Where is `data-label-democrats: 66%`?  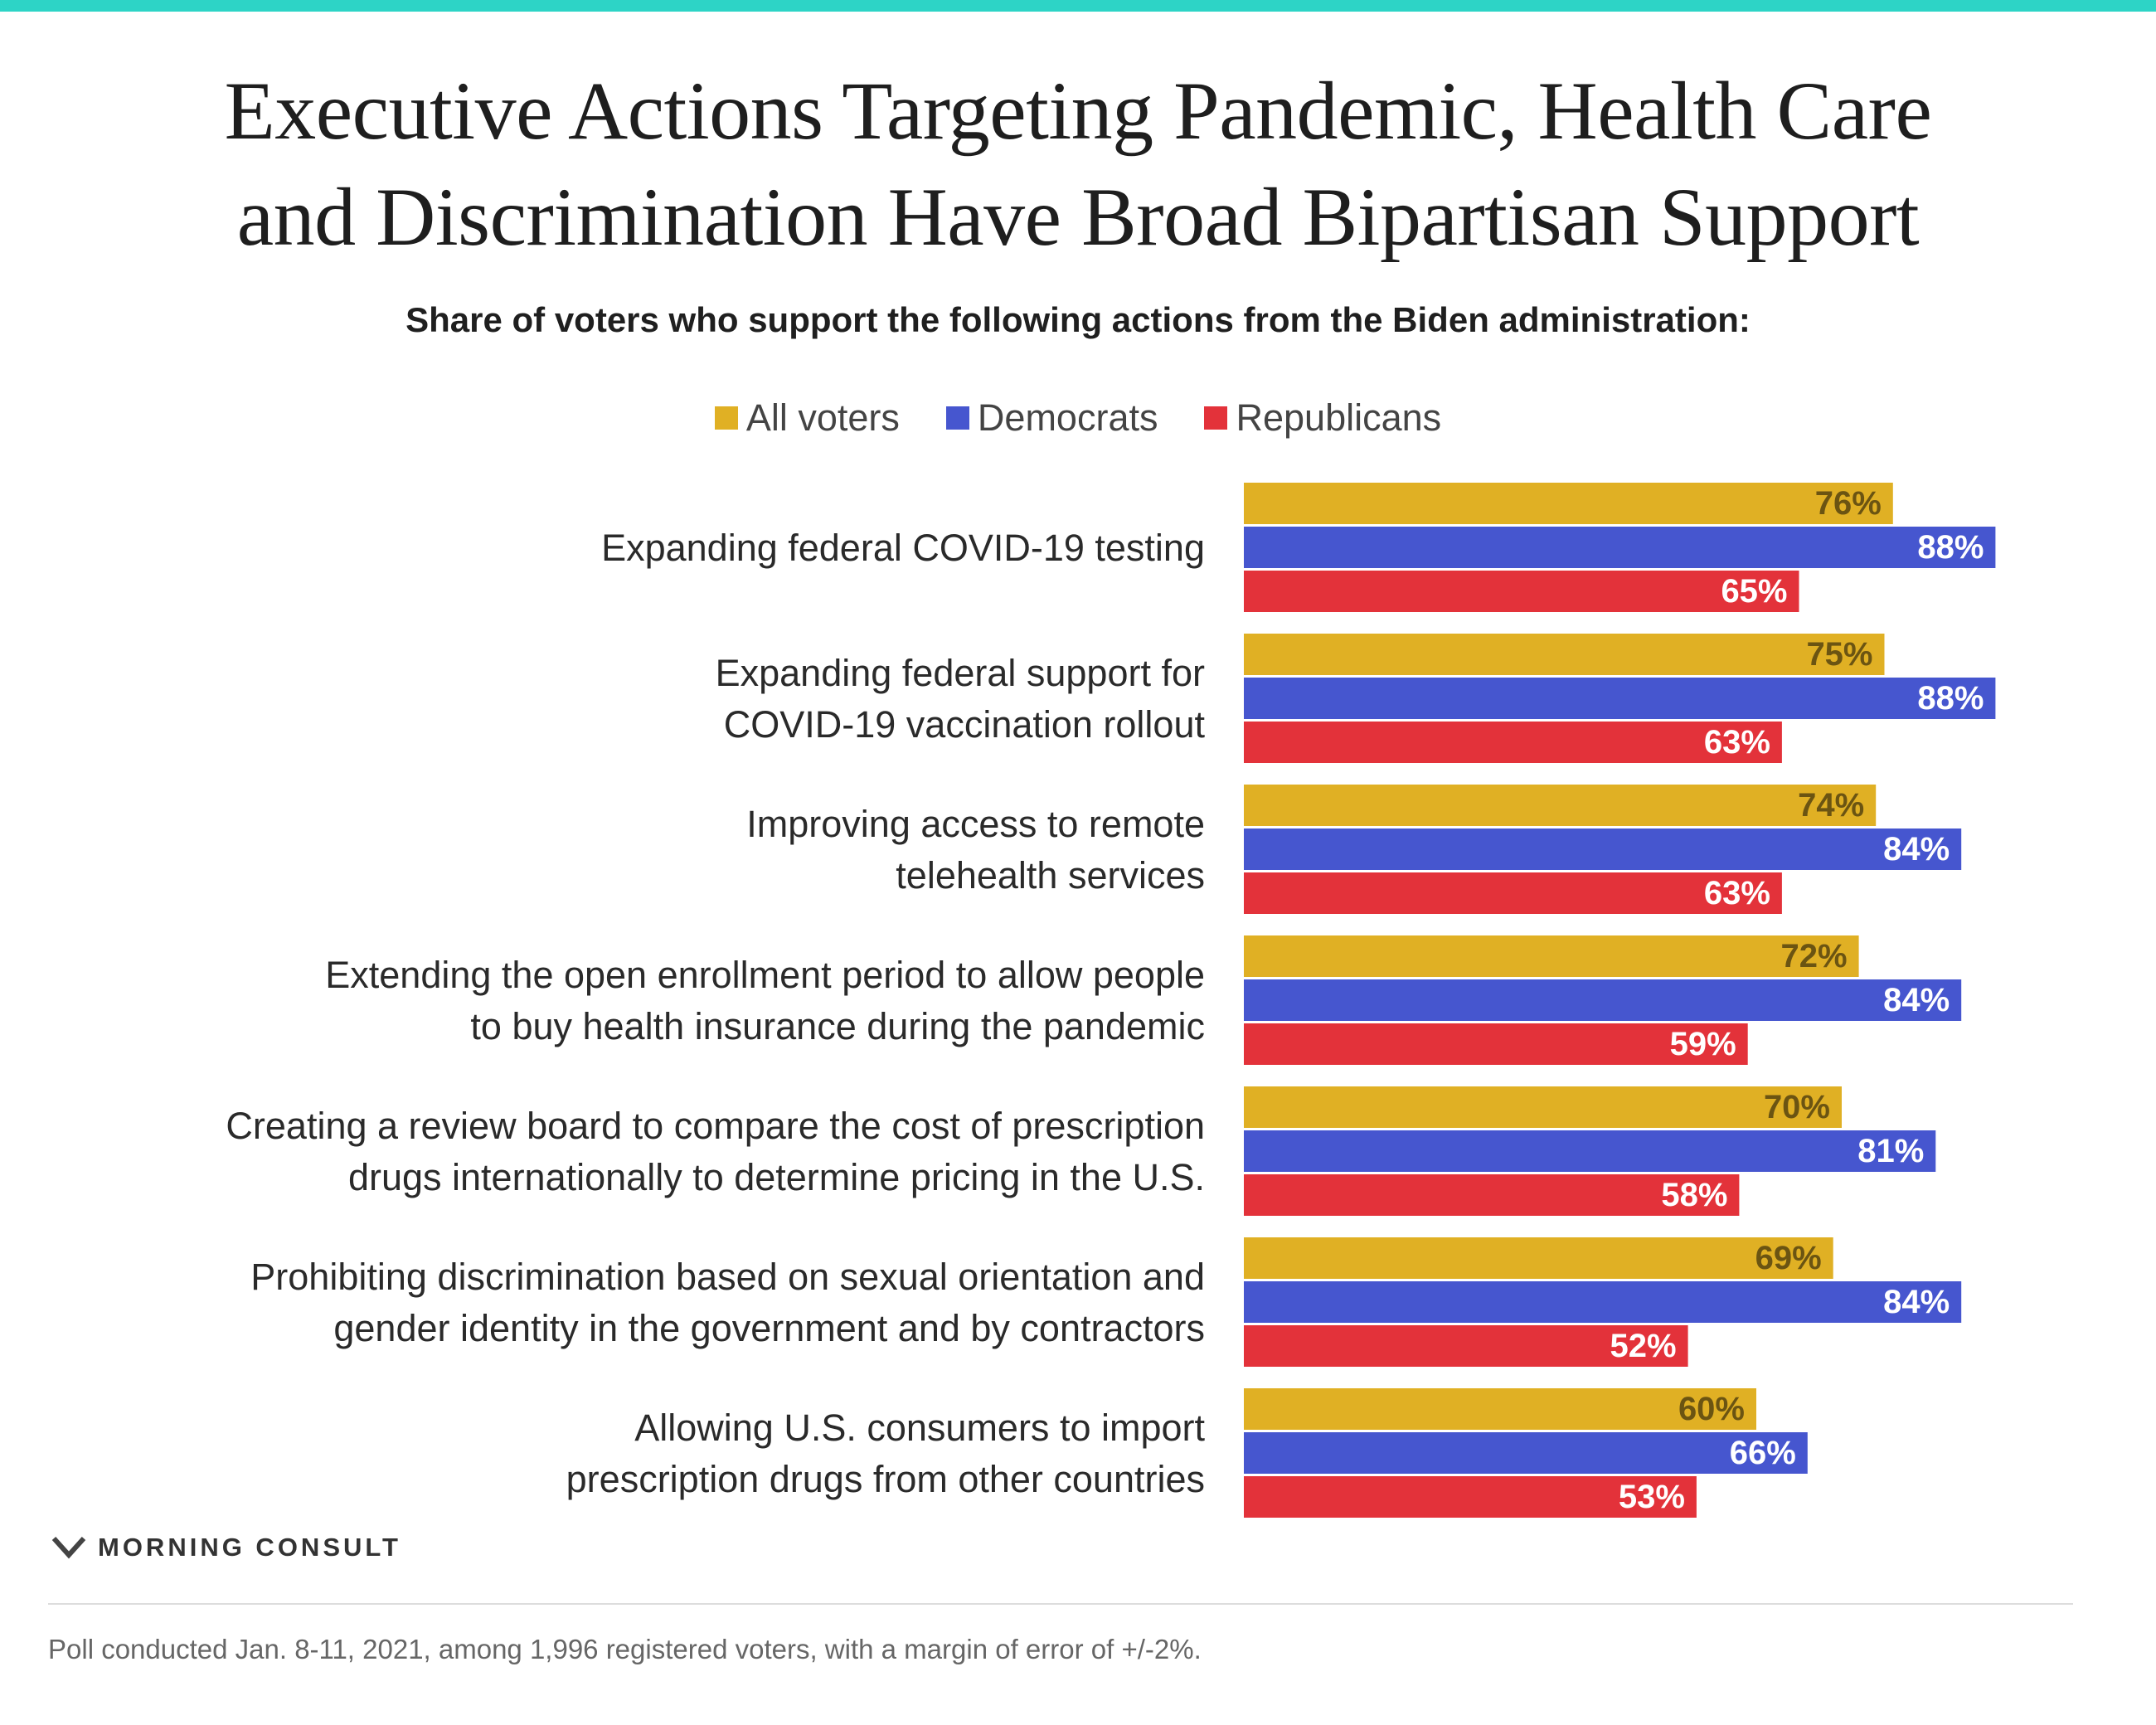 data-label-democrats: 66% is located at coordinates (1763, 1453).